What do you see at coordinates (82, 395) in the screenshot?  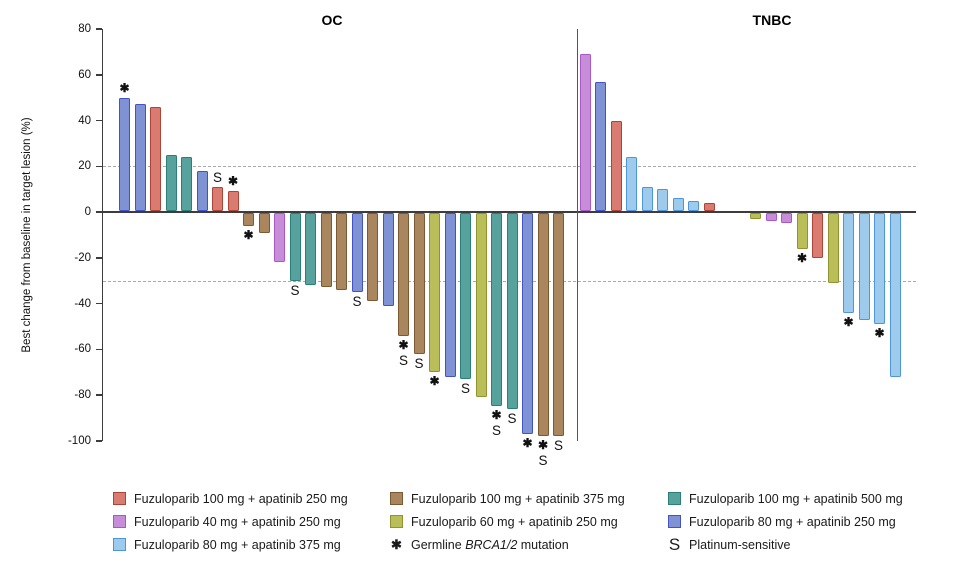 I see `y-axis-tick-label: -80` at bounding box center [82, 395].